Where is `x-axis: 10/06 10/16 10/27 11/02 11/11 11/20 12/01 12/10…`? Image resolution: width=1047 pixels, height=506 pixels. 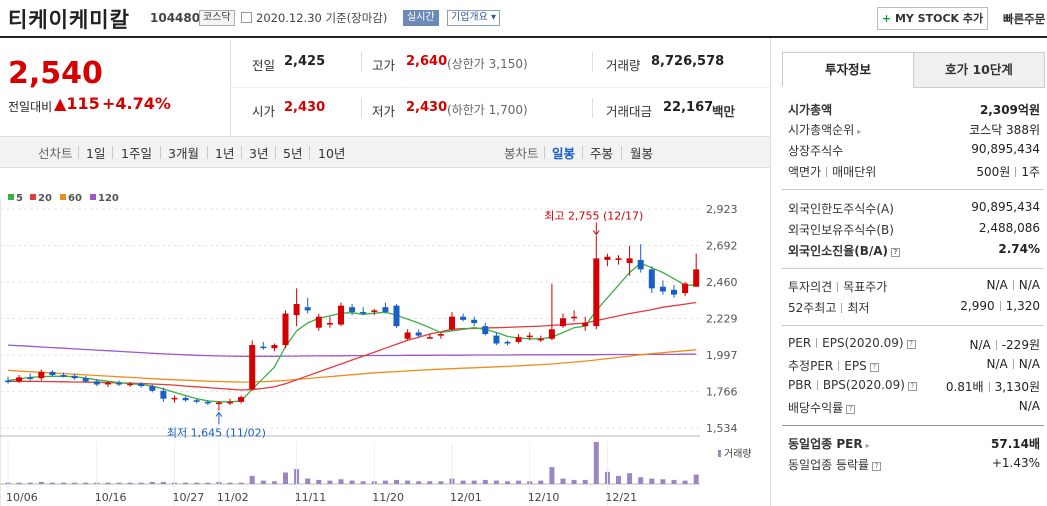
x-axis: 10/06 10/16 10/27 11/02 11/11 11/20 12/01 12/10… is located at coordinates (321, 474).